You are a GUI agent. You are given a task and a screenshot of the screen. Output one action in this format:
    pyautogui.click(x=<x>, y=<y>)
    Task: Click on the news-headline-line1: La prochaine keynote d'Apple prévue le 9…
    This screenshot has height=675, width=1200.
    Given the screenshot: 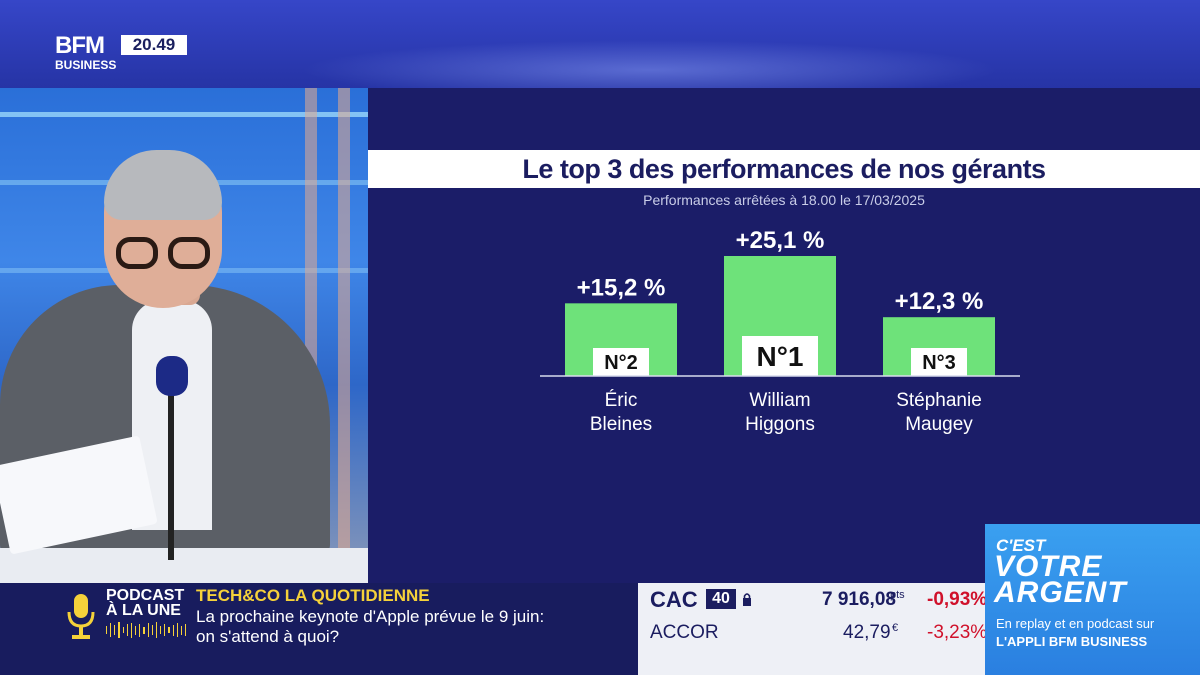 What is the action you would take?
    pyautogui.click(x=370, y=616)
    